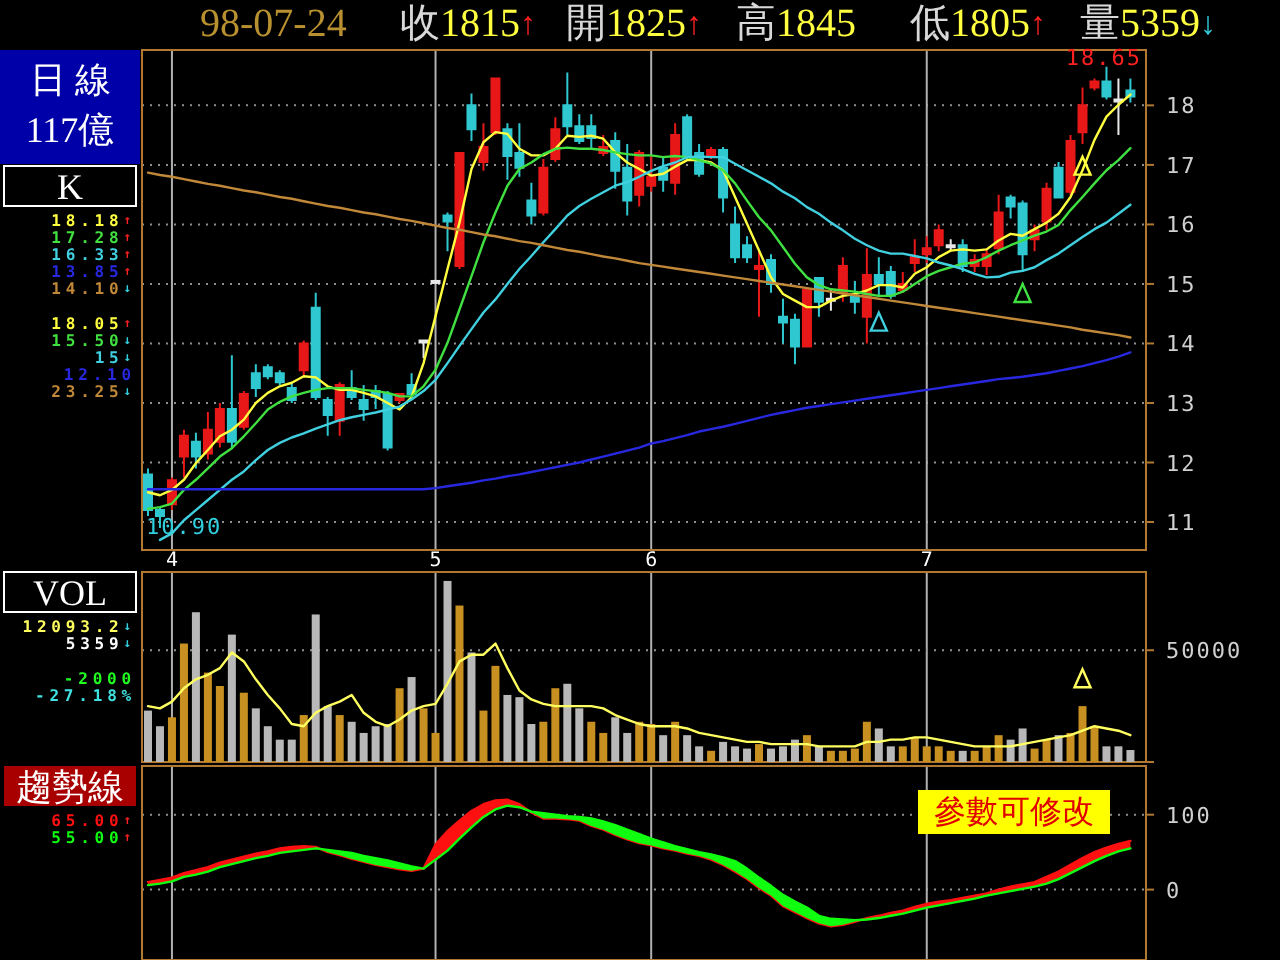 Image resolution: width=1280 pixels, height=960 pixels. I want to click on text: 日 線, so click(70, 80).